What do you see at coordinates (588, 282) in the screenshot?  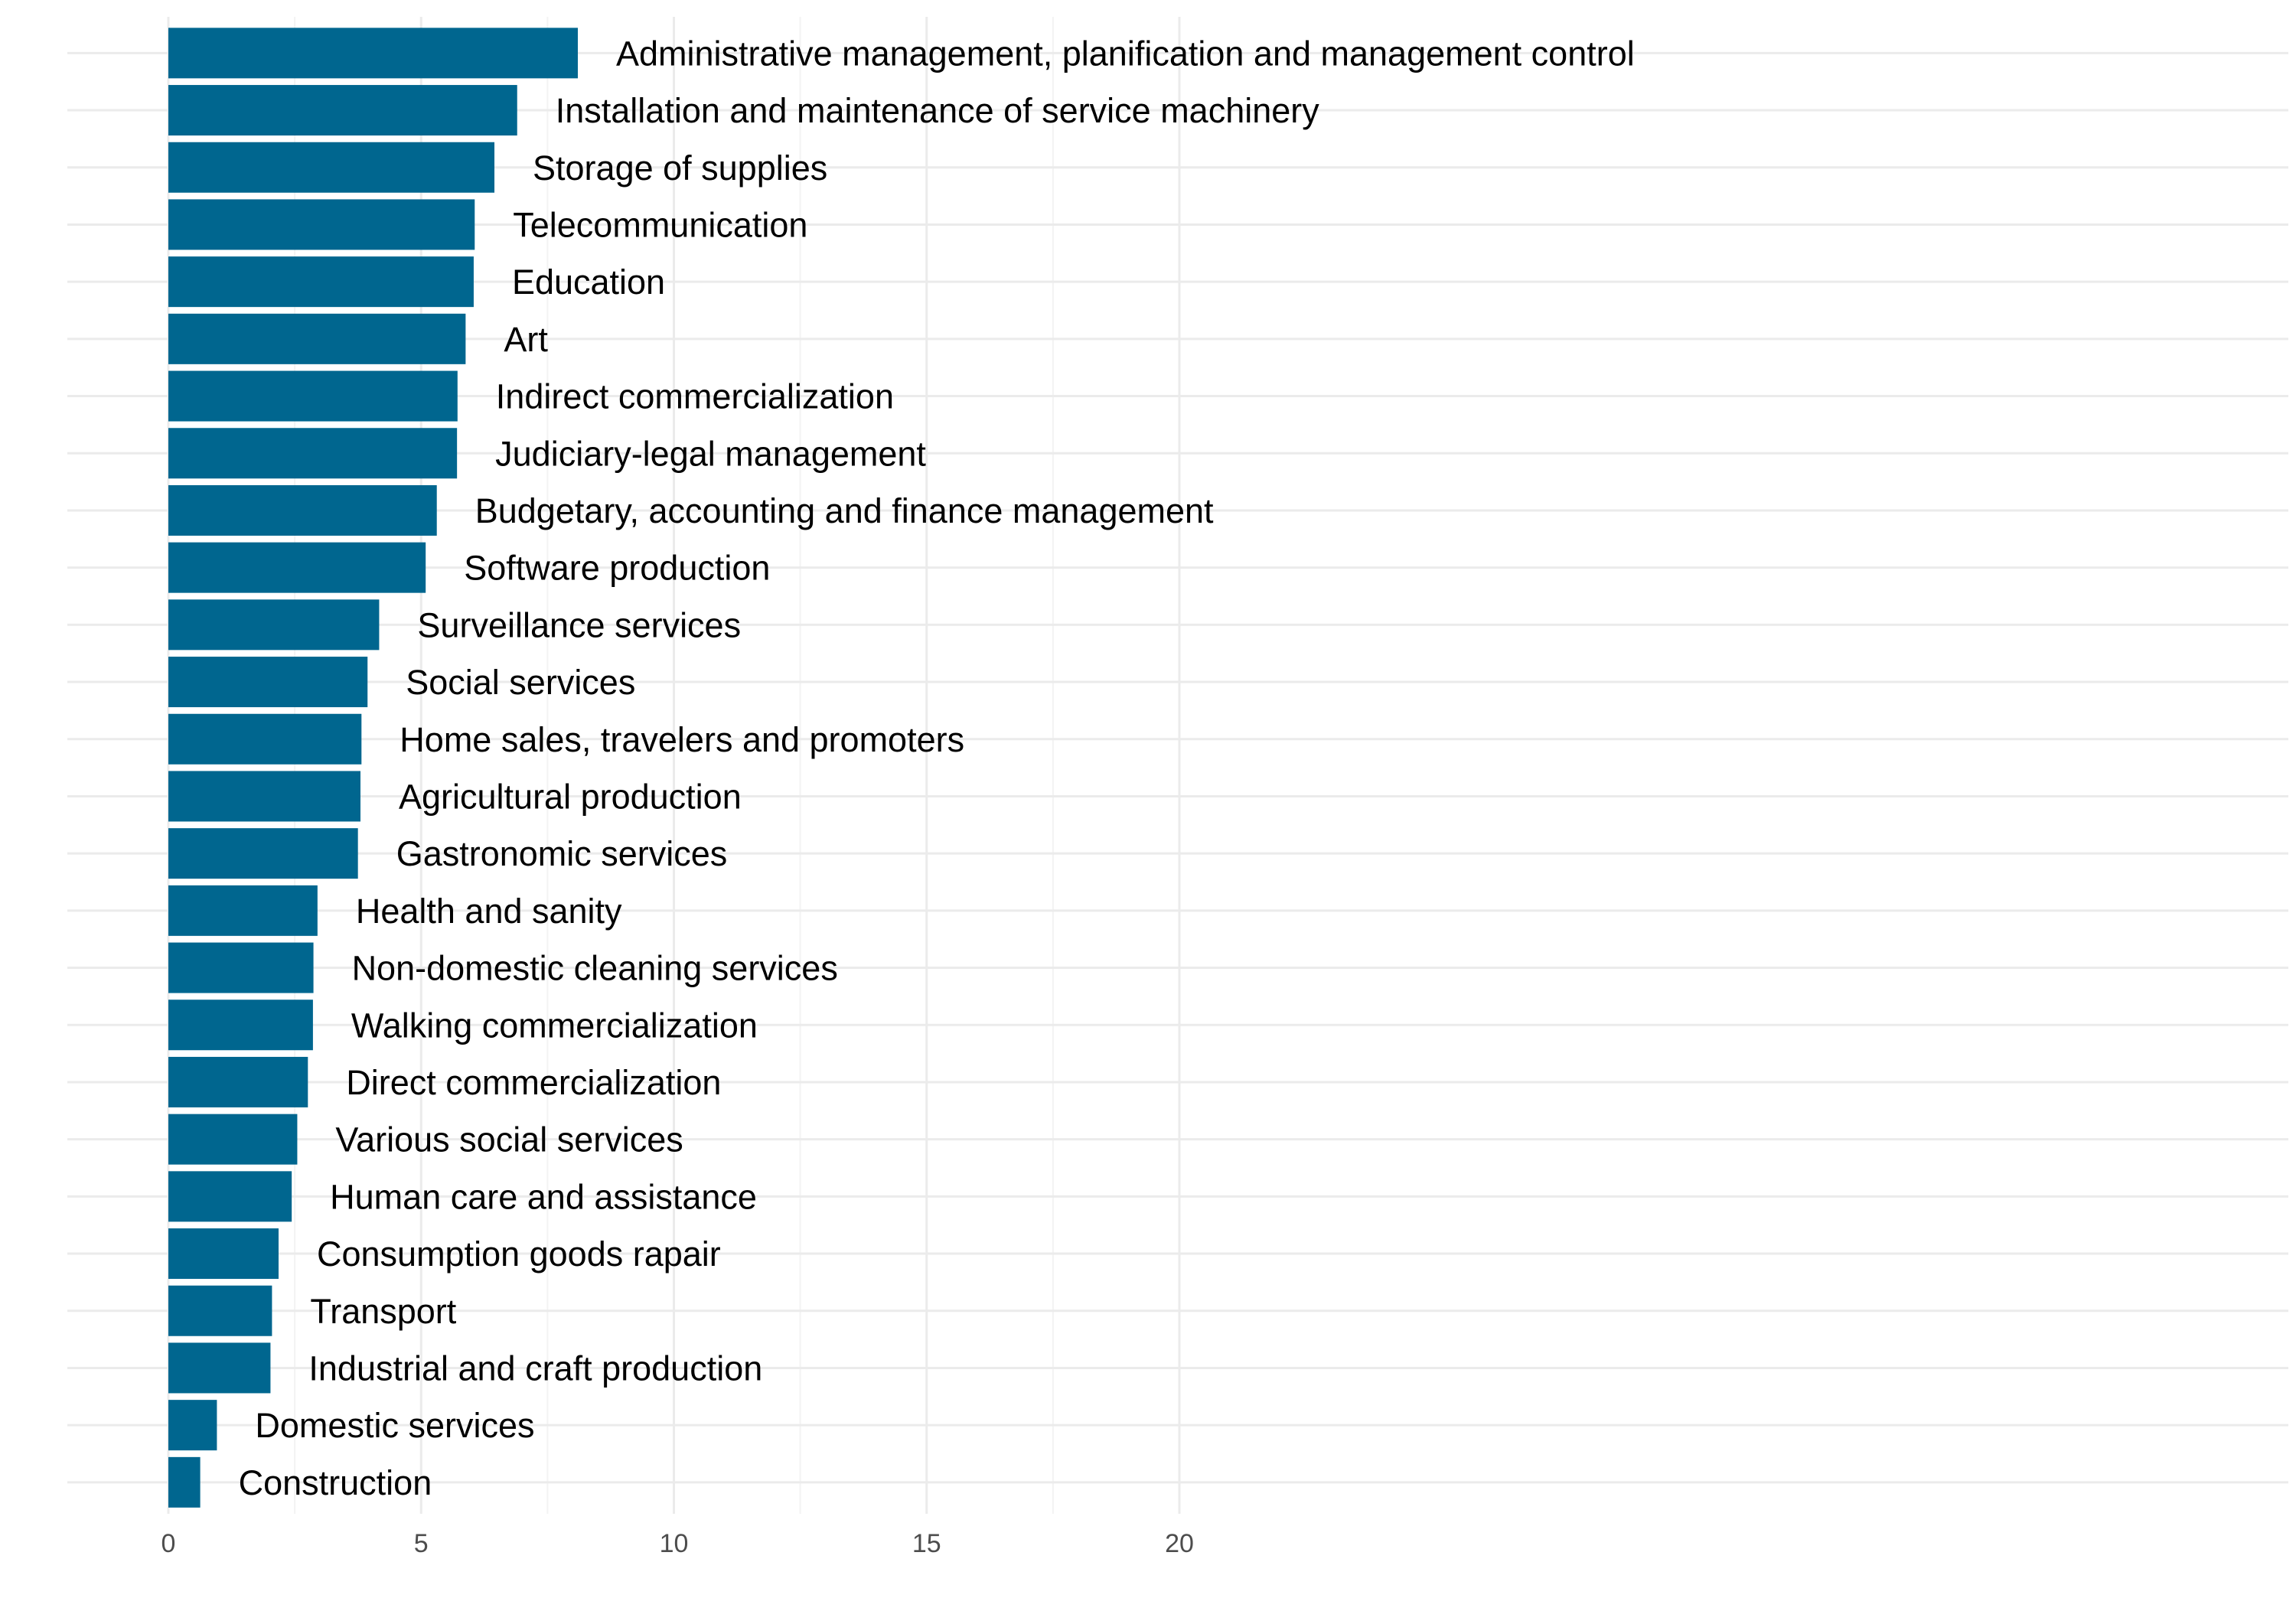 I see `bar-label-4: Education` at bounding box center [588, 282].